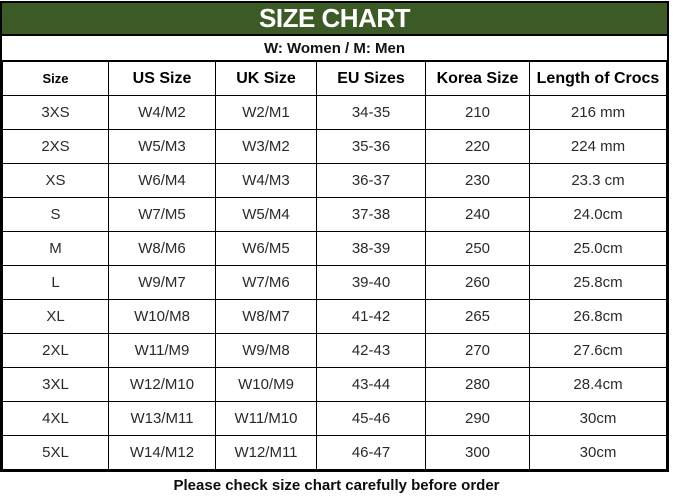 The image size is (673, 497). What do you see at coordinates (598, 316) in the screenshot?
I see `table-cell: 26.8cm` at bounding box center [598, 316].